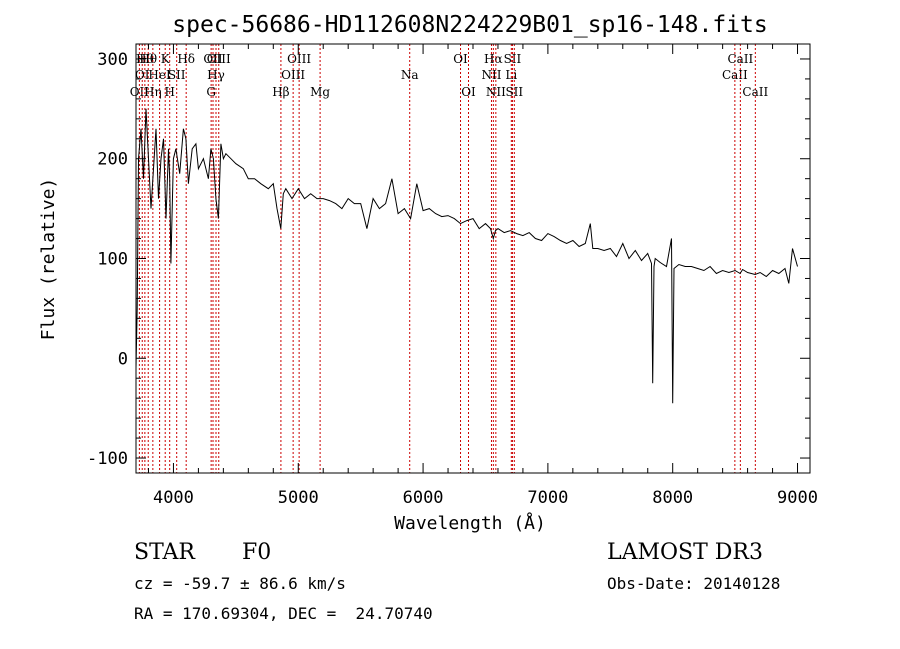  Describe the element at coordinates (169, 92) in the screenshot. I see `line-marker-label: H` at that location.